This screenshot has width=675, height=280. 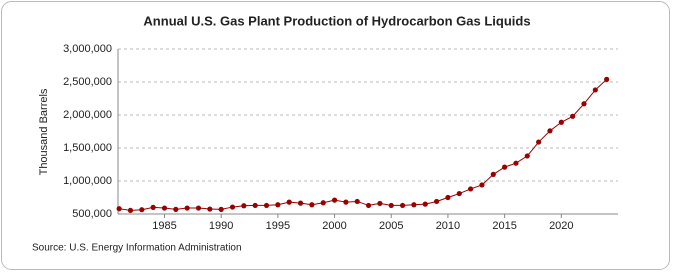 What do you see at coordinates (504, 226) in the screenshot?
I see `x-tick-label: 2015` at bounding box center [504, 226].